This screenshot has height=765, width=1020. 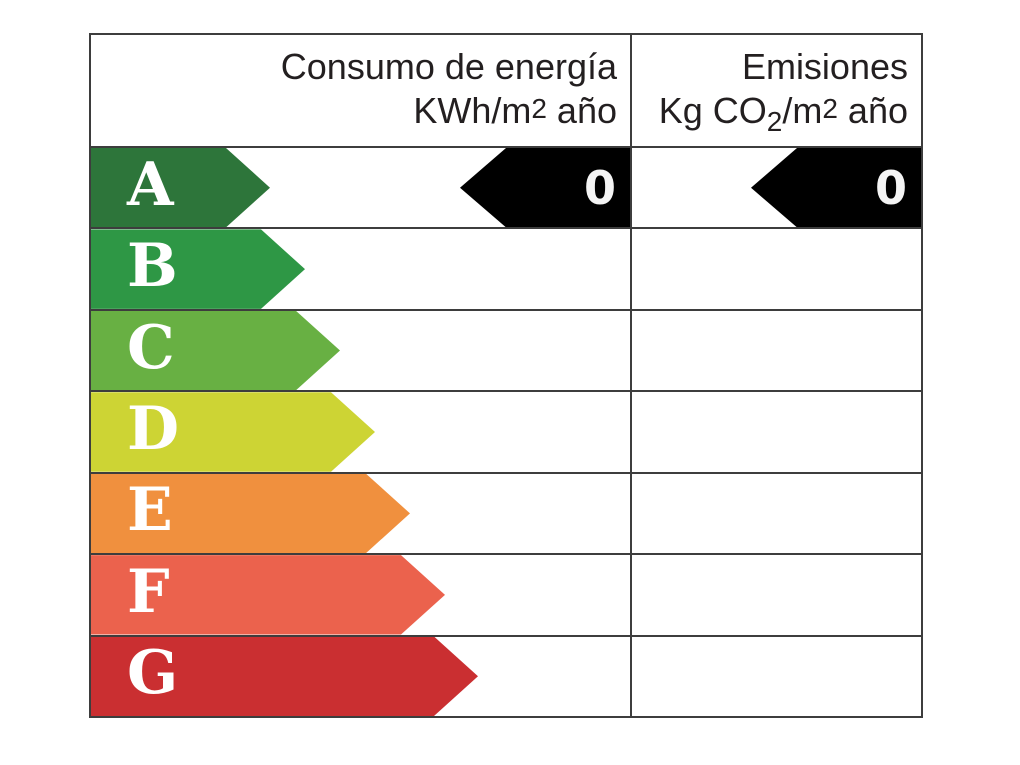 What do you see at coordinates (836, 188) in the screenshot?
I see `emissions-indicator-arrow: 0` at bounding box center [836, 188].